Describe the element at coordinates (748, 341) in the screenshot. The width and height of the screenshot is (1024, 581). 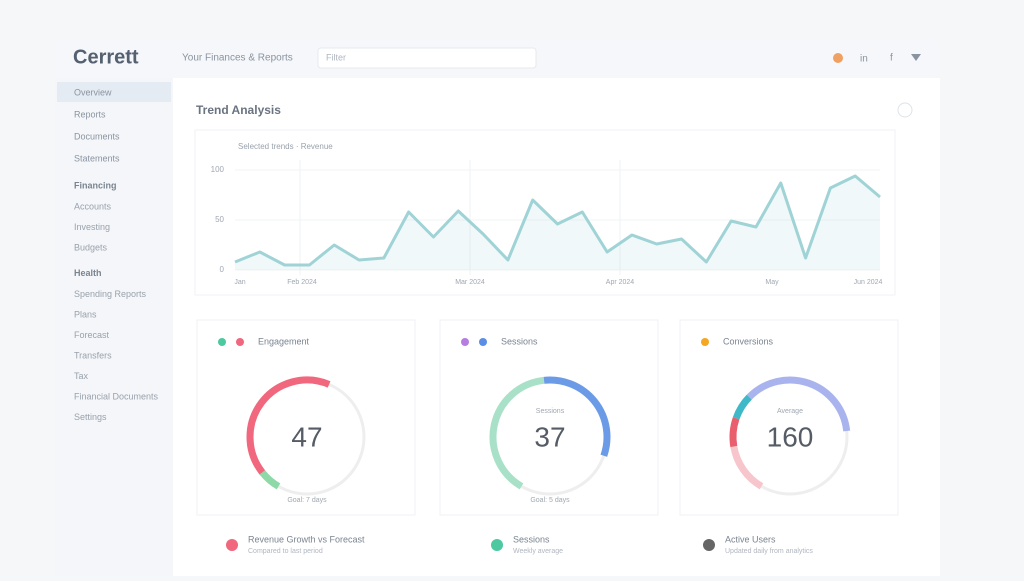
I see `gauge-title: Conversions` at that location.